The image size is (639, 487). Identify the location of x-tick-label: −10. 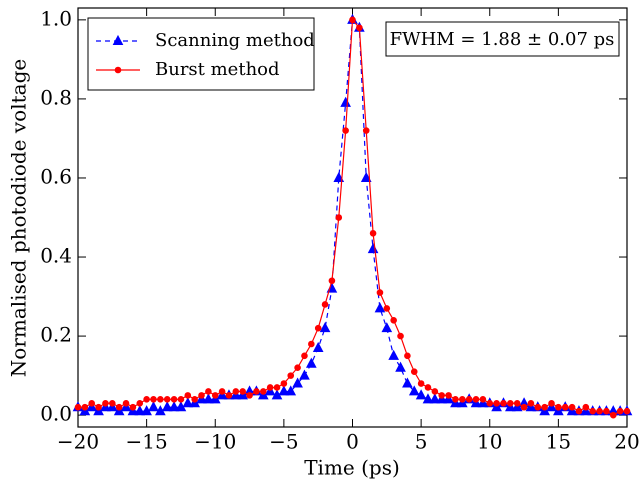
(215, 442).